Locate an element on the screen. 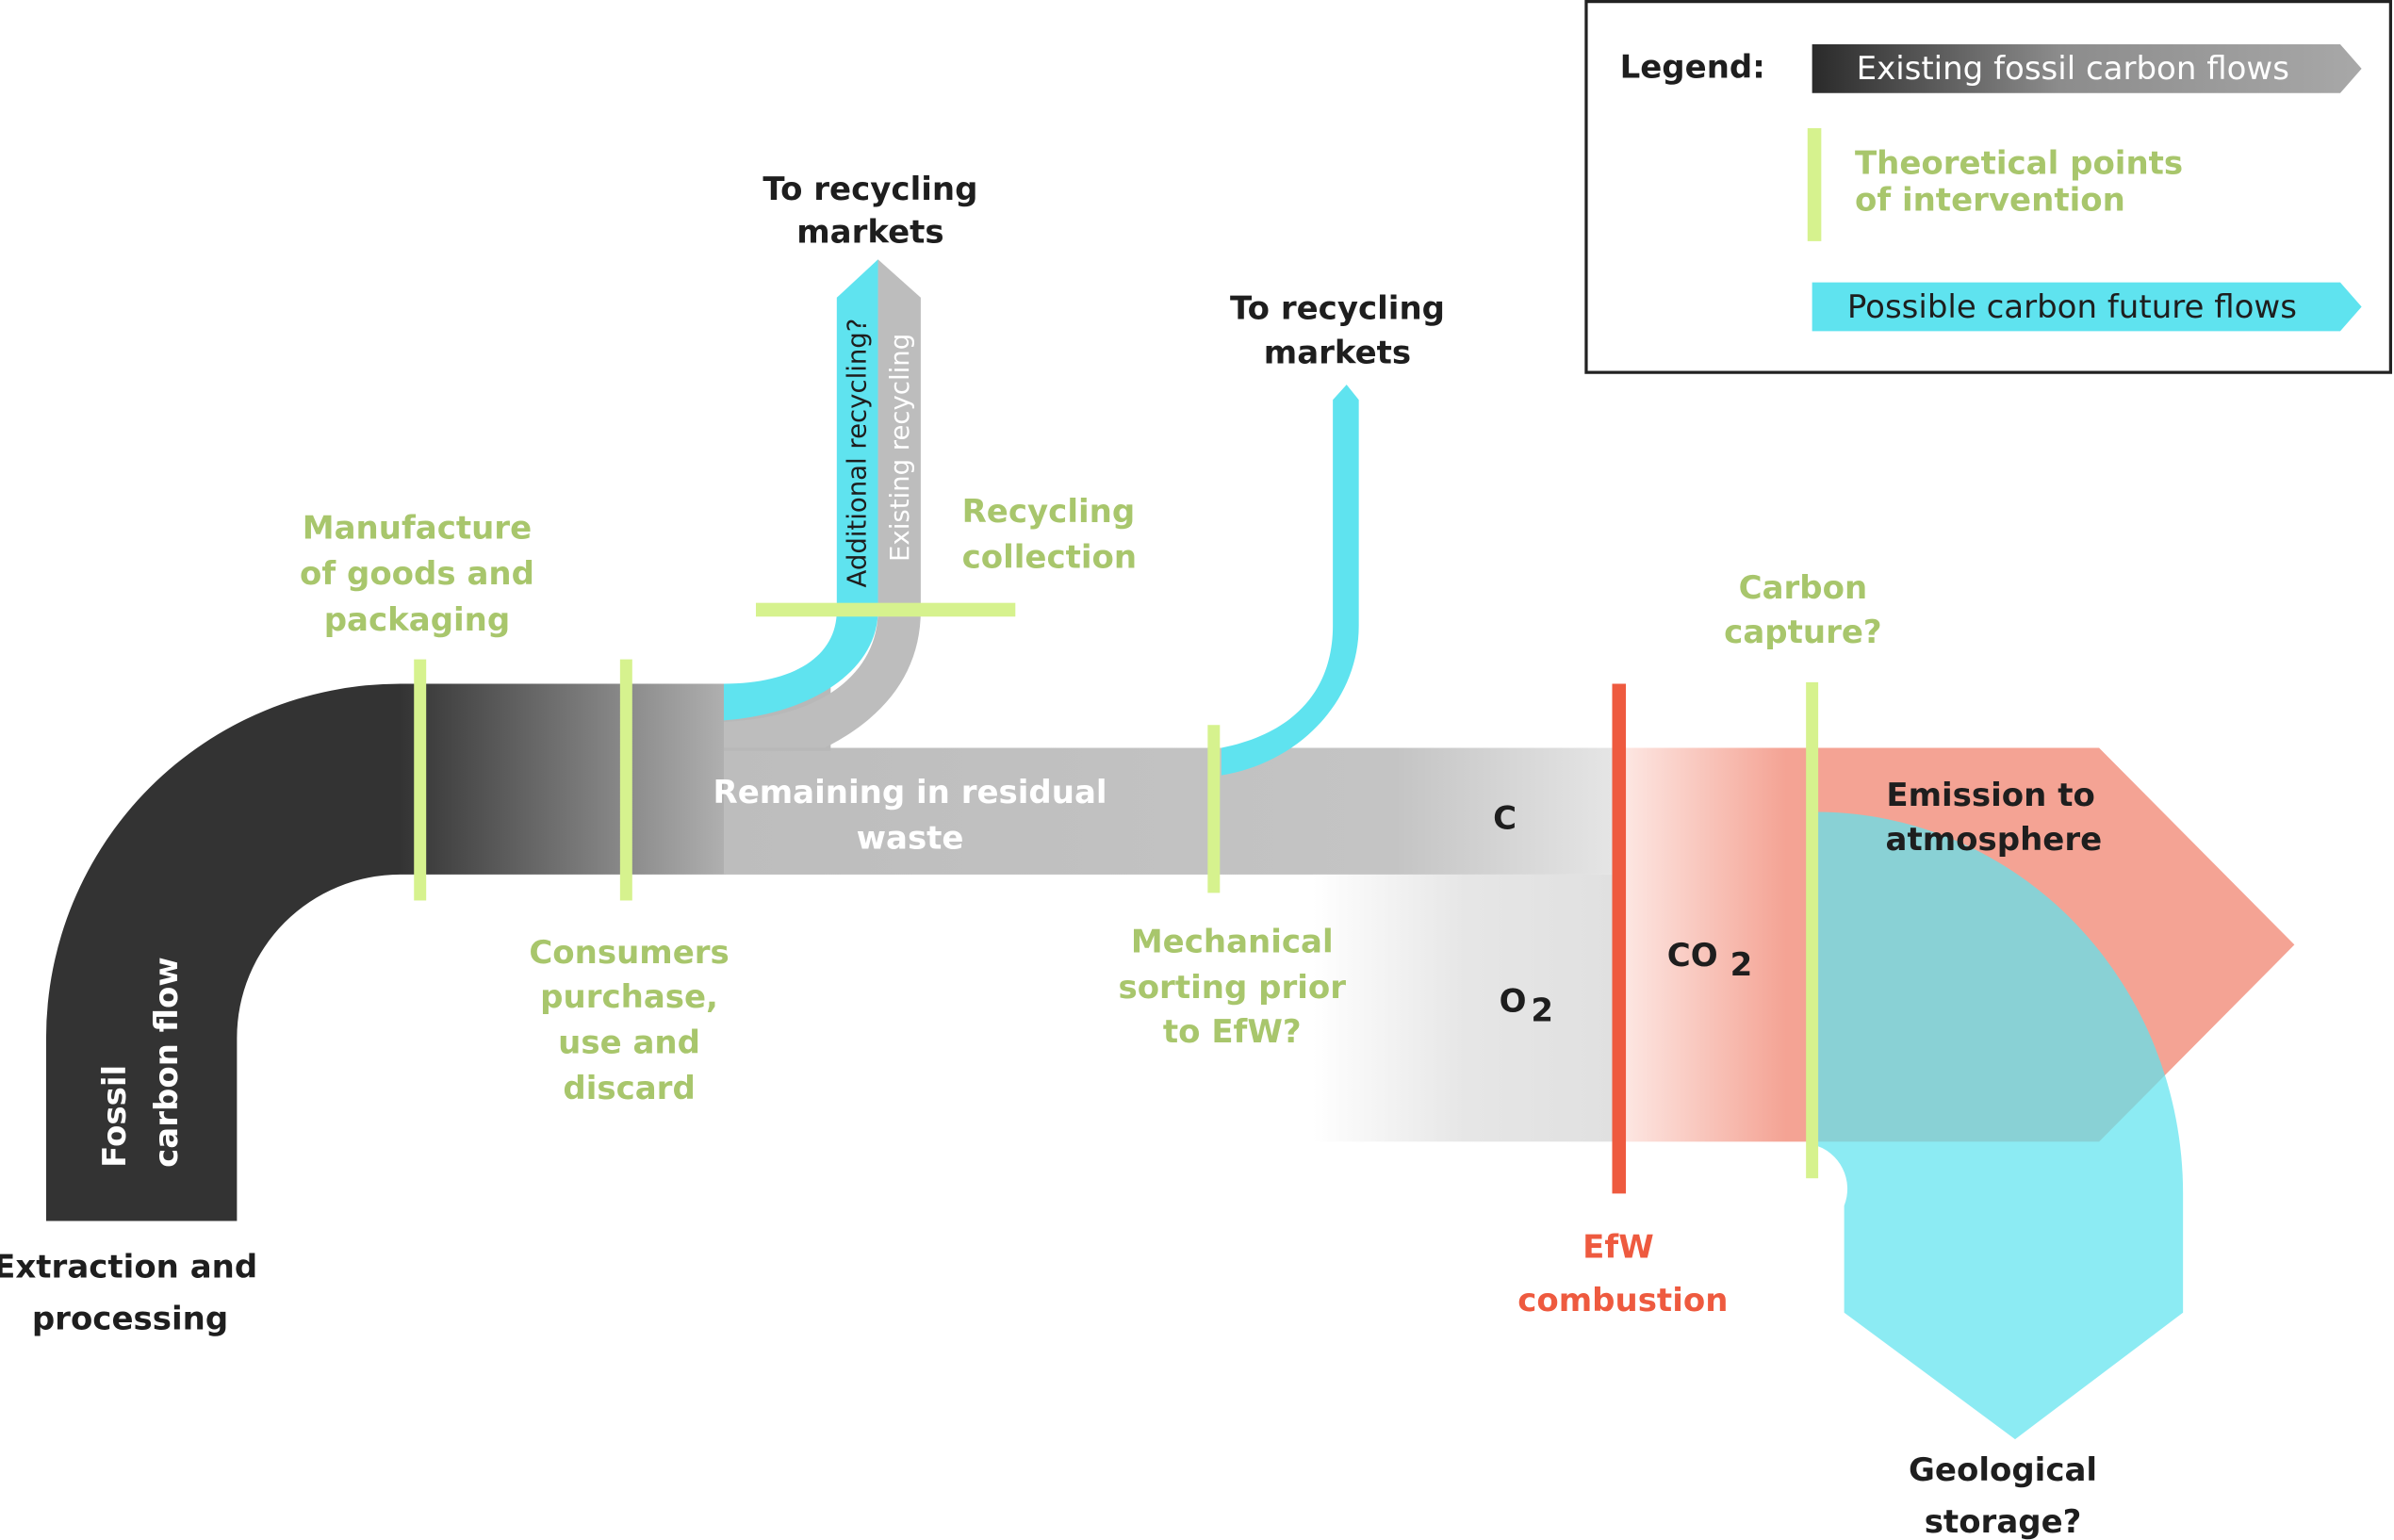  additional-recycling-label: Additional recycling? is located at coordinates (858, 453).